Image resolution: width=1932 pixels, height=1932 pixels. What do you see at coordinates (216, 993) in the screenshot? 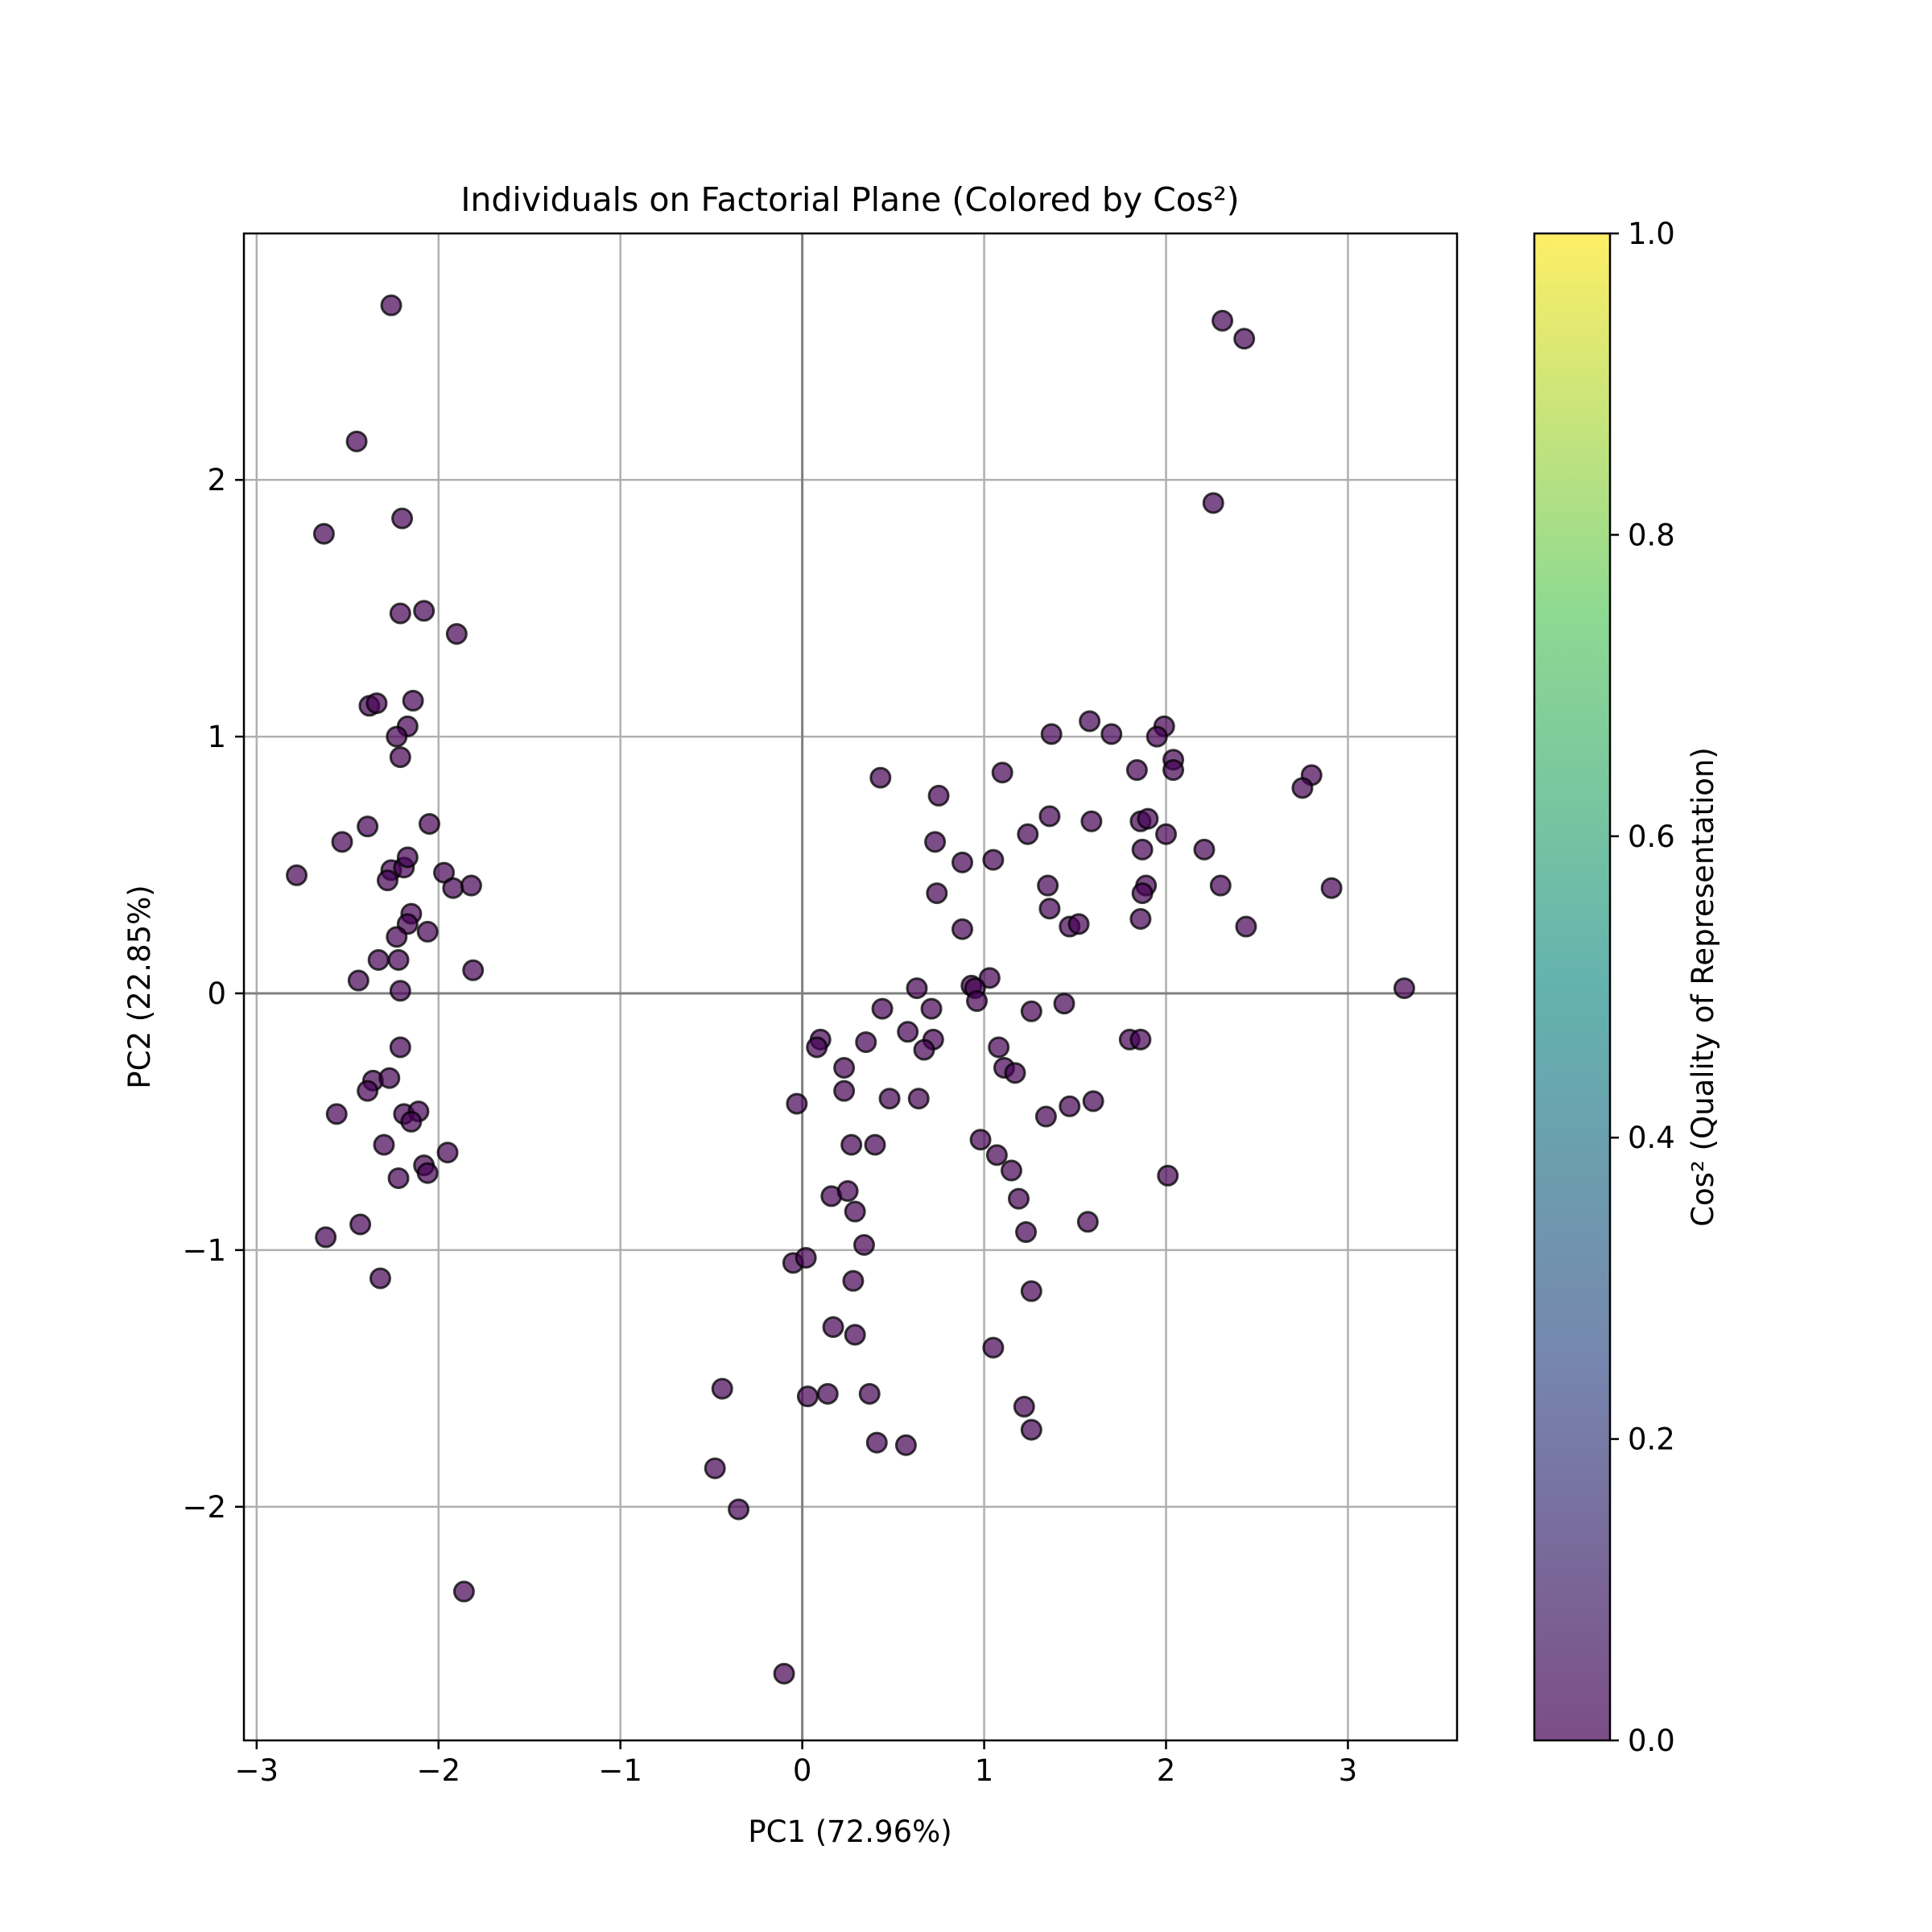
I see `y-tick-label-2: 0` at bounding box center [216, 993].